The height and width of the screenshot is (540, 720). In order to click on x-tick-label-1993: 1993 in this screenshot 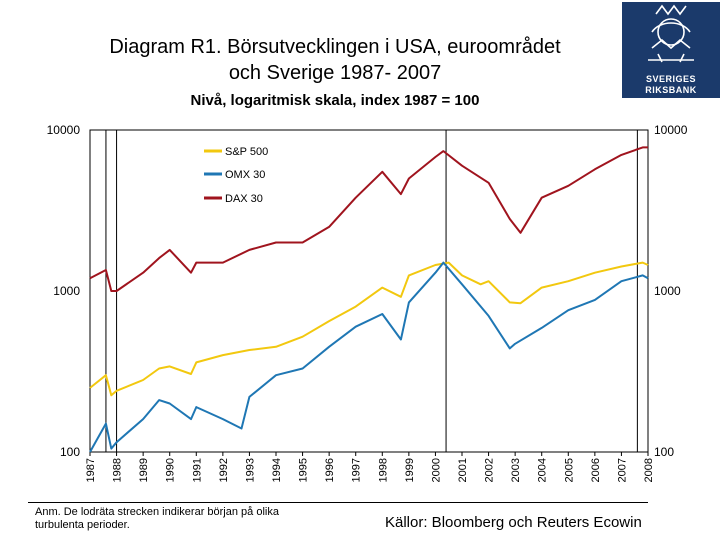, I will do `click(250, 470)`.